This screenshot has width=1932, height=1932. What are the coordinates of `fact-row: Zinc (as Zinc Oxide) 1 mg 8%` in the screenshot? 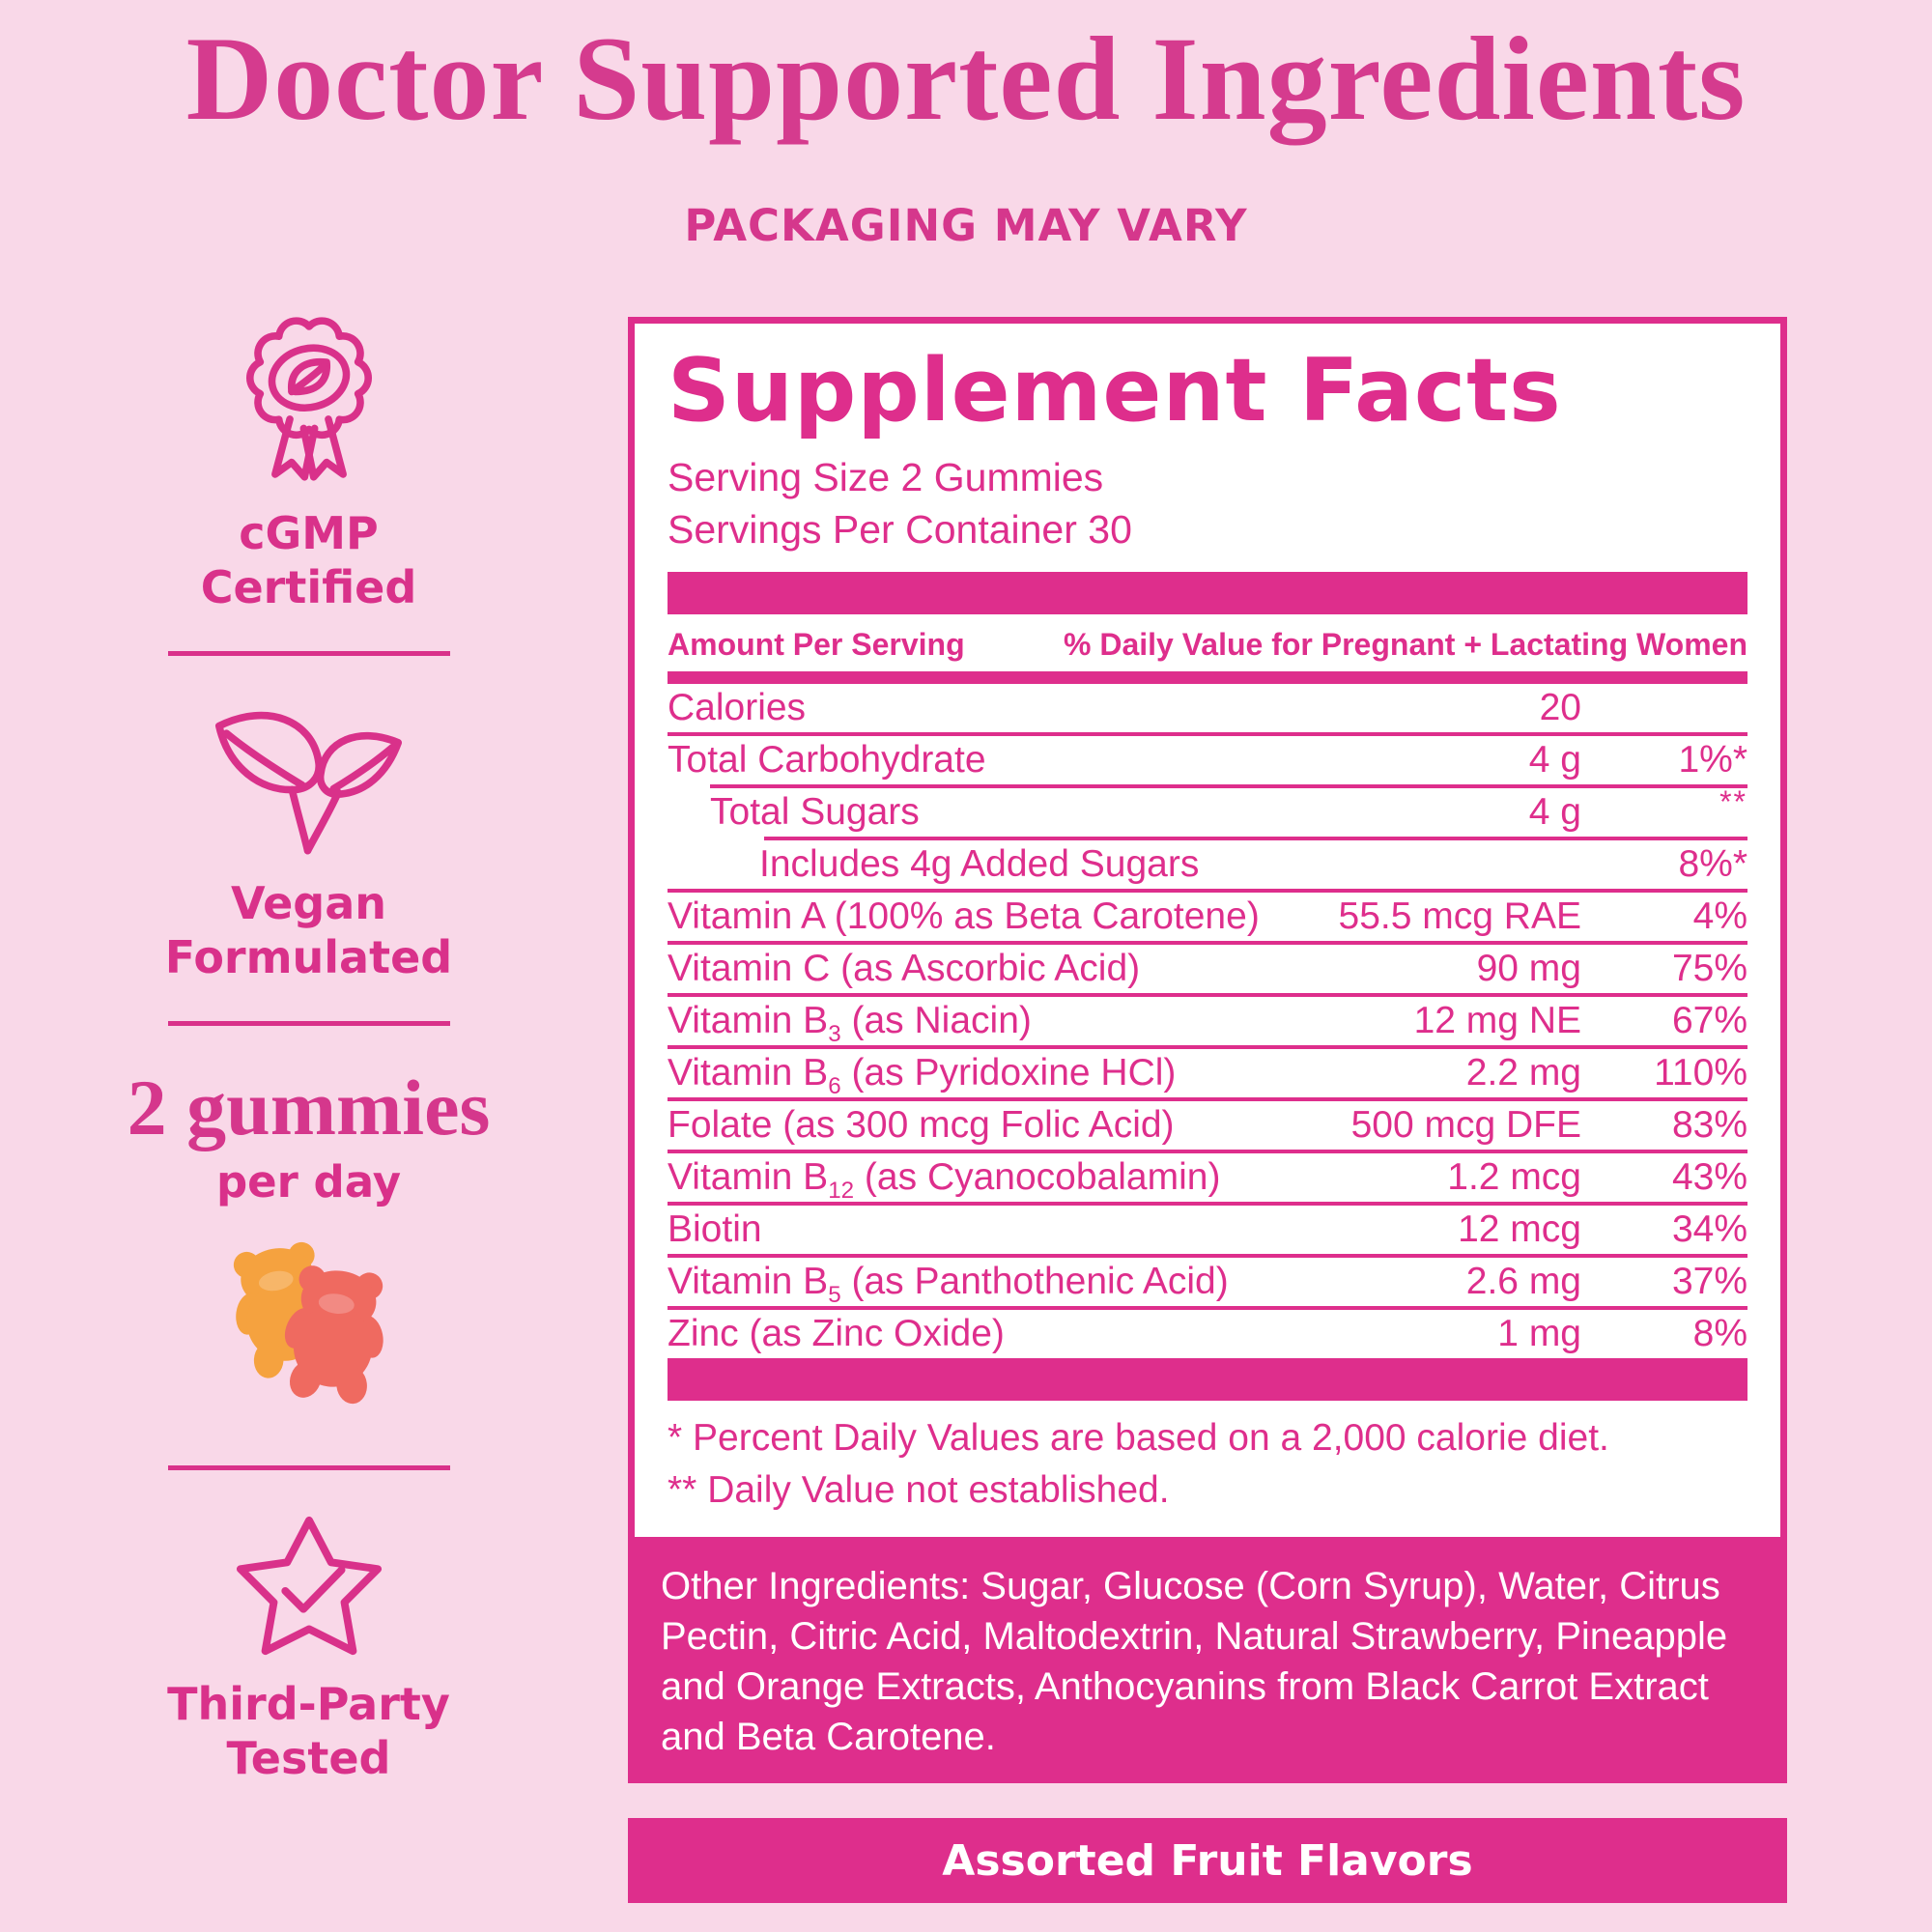 It's located at (1207, 1334).